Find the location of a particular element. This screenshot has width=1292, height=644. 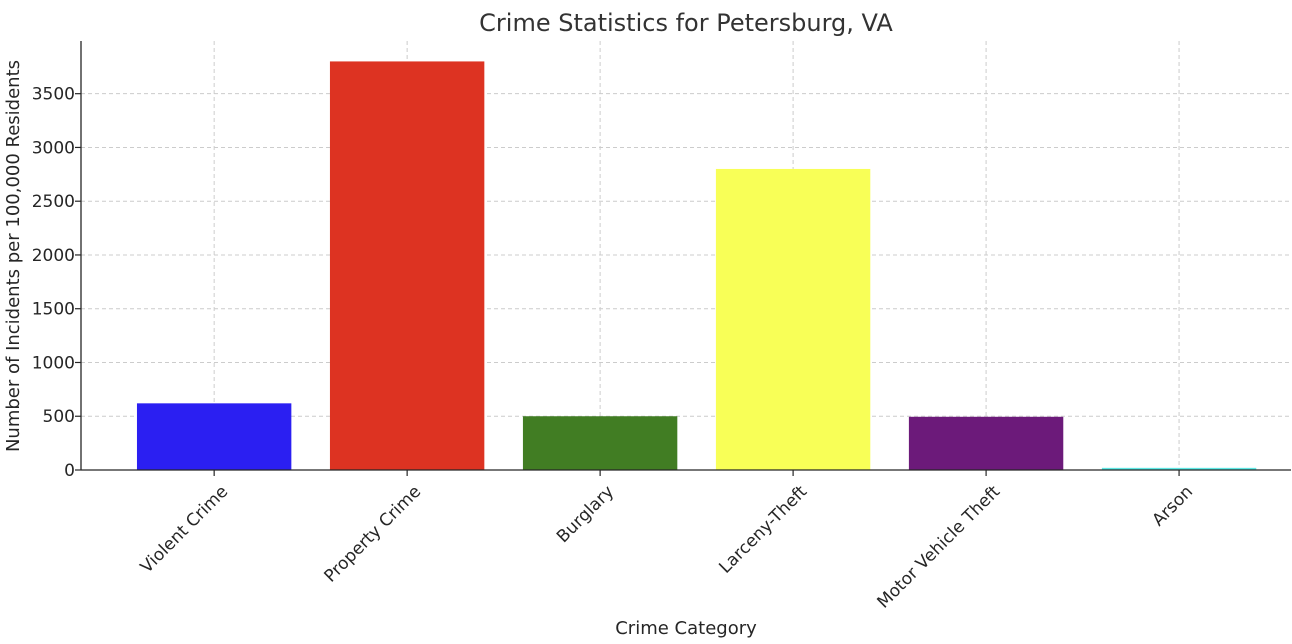

y-tick-label: 3000 is located at coordinates (53, 148).